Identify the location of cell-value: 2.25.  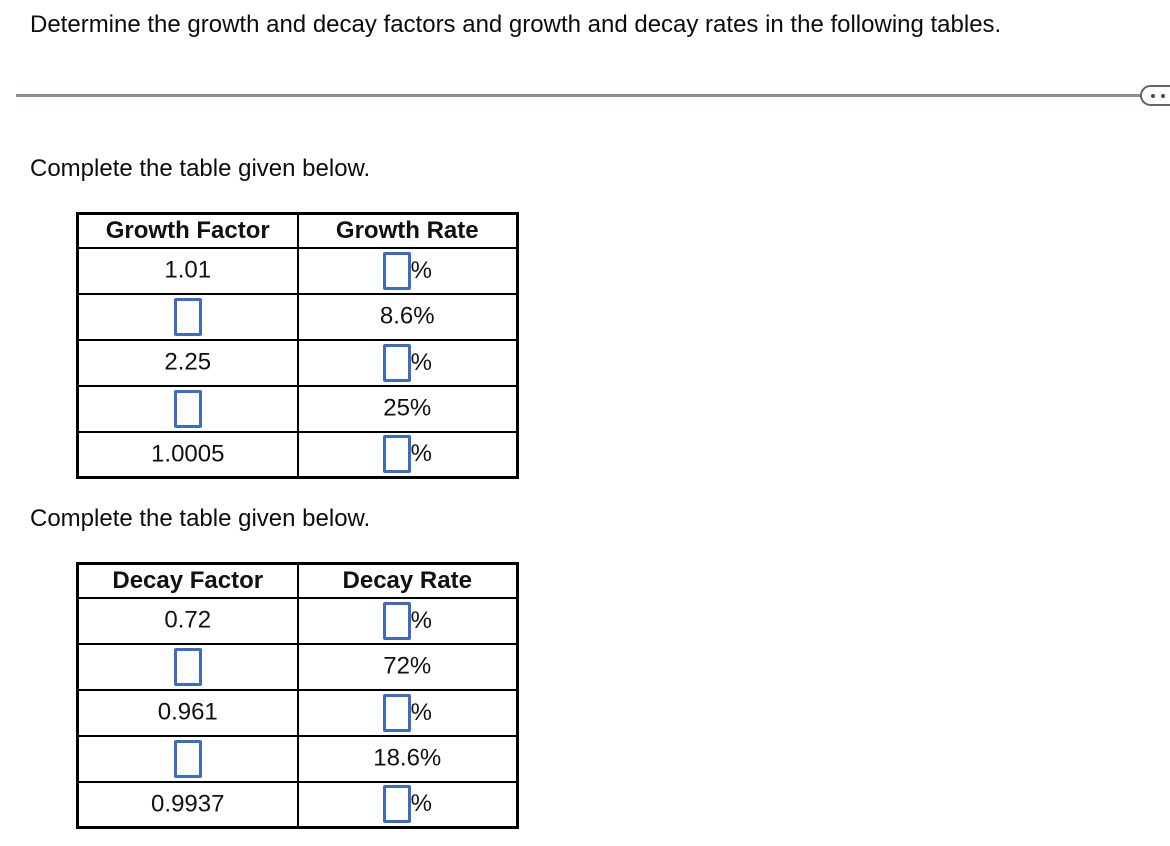
(188, 362).